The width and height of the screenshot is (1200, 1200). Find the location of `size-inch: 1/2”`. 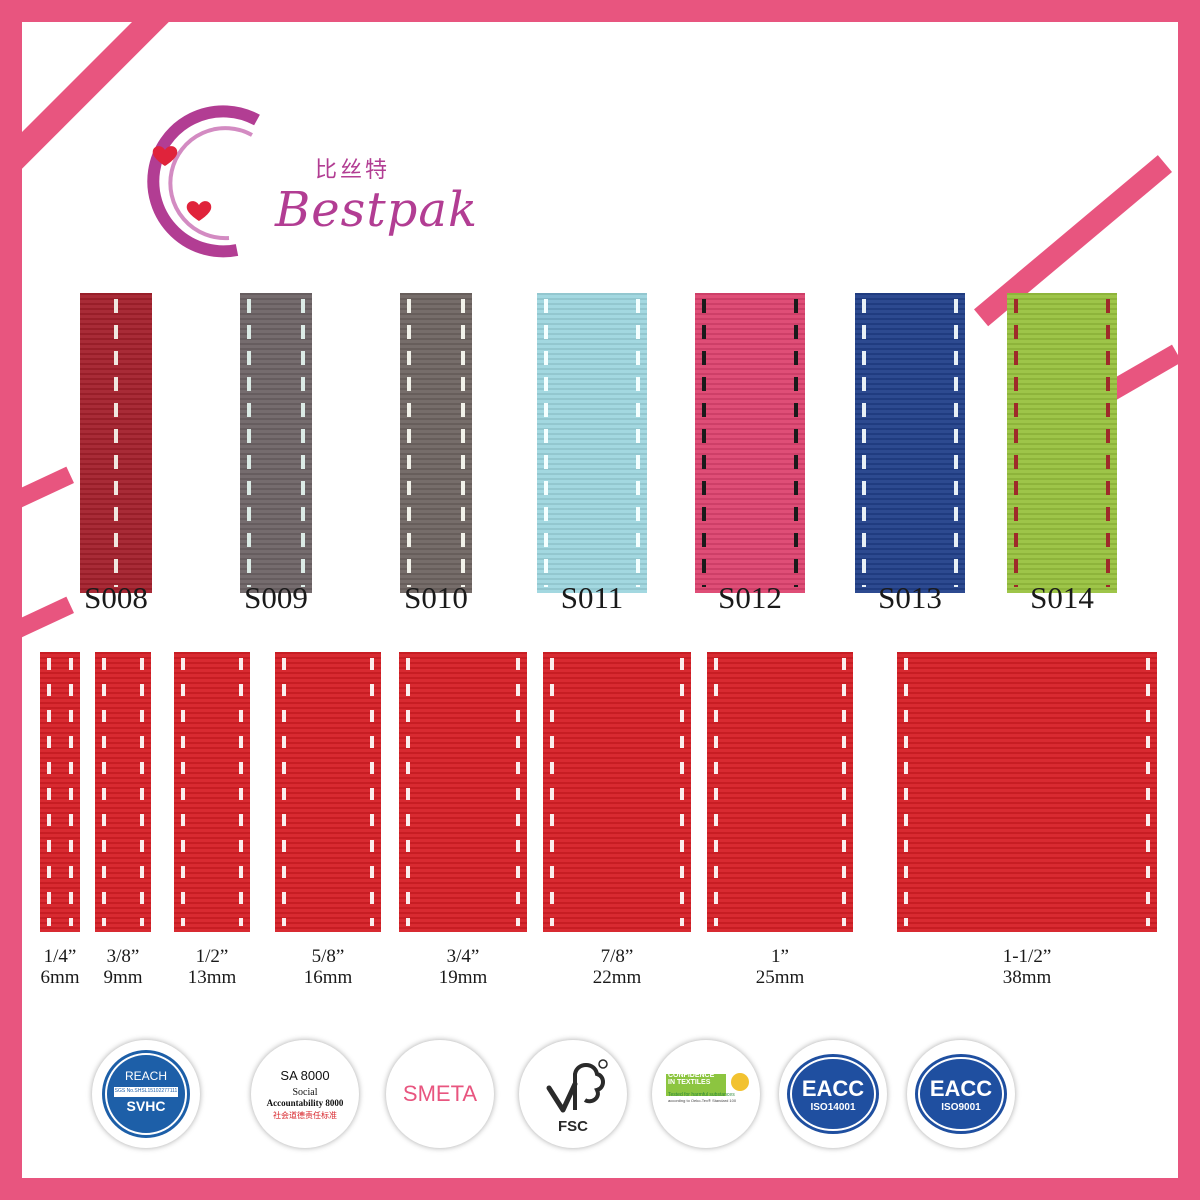

size-inch: 1/2” is located at coordinates (212, 956).